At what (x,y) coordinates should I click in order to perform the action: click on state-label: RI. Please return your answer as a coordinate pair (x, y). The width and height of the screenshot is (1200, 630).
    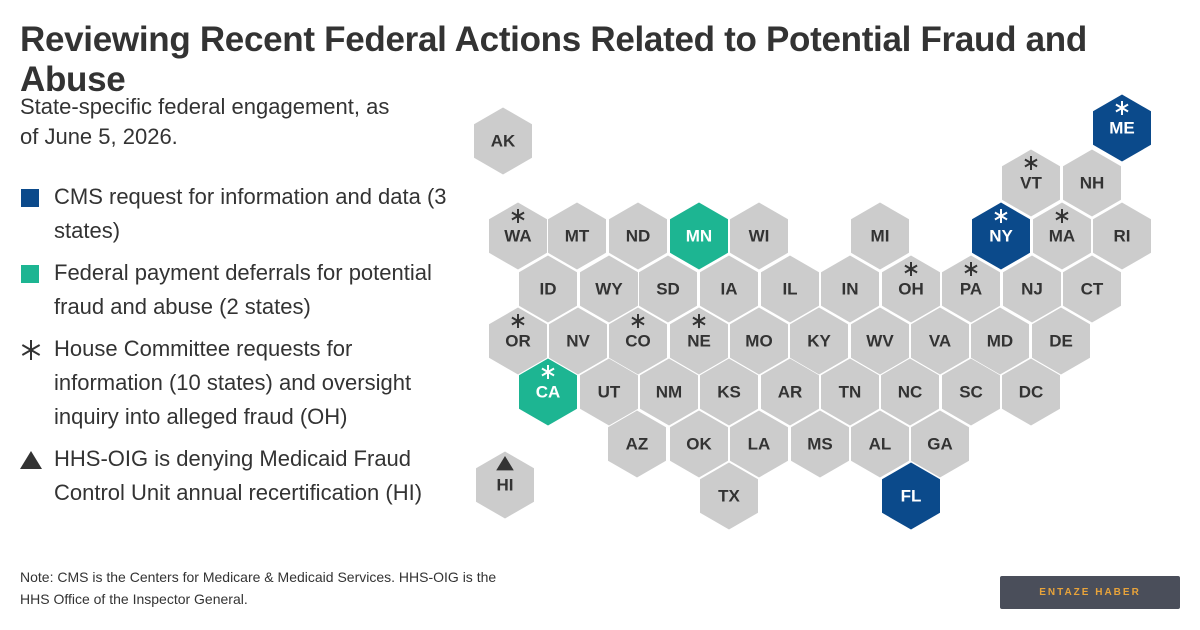
    Looking at the image, I should click on (1122, 235).